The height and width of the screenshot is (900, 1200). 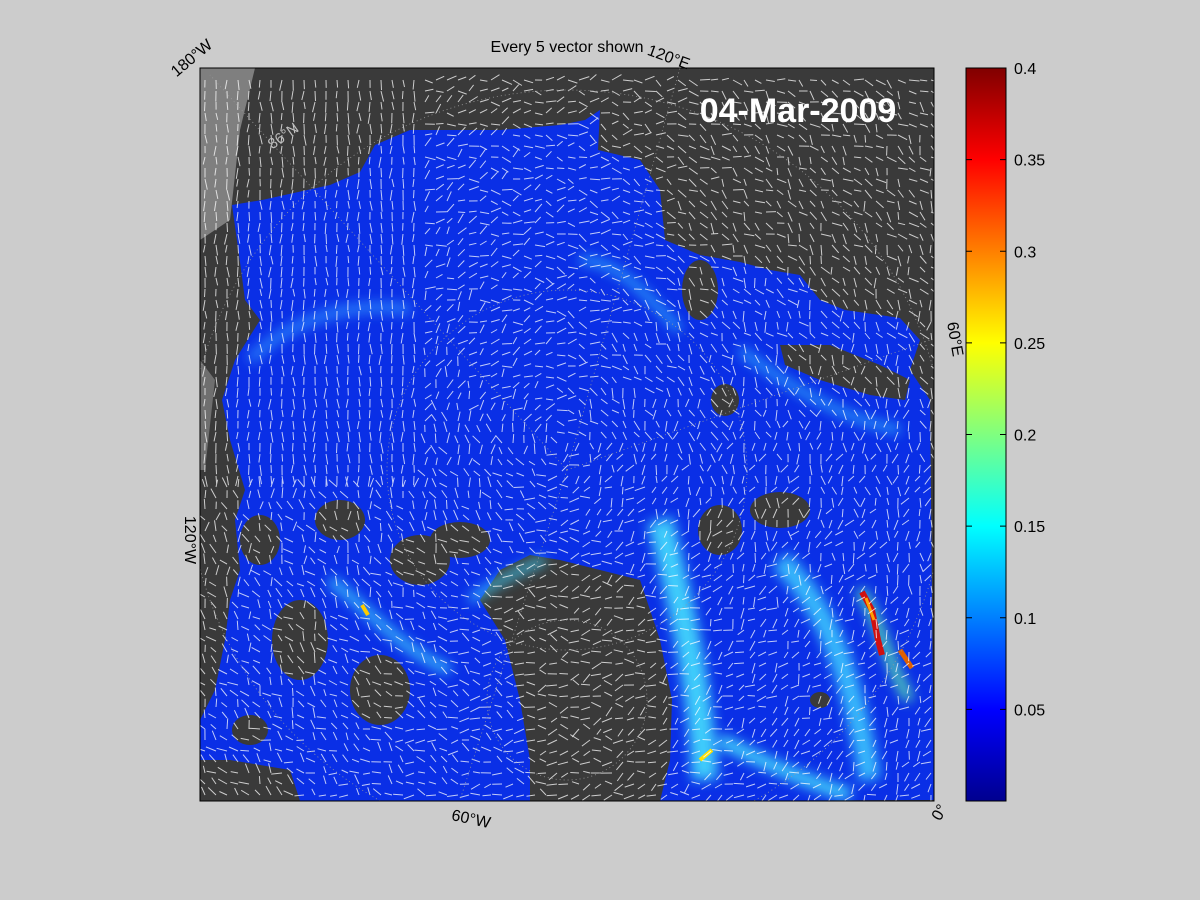 What do you see at coordinates (1025, 69) in the screenshot?
I see `colorbar-tick-label: 0.4` at bounding box center [1025, 69].